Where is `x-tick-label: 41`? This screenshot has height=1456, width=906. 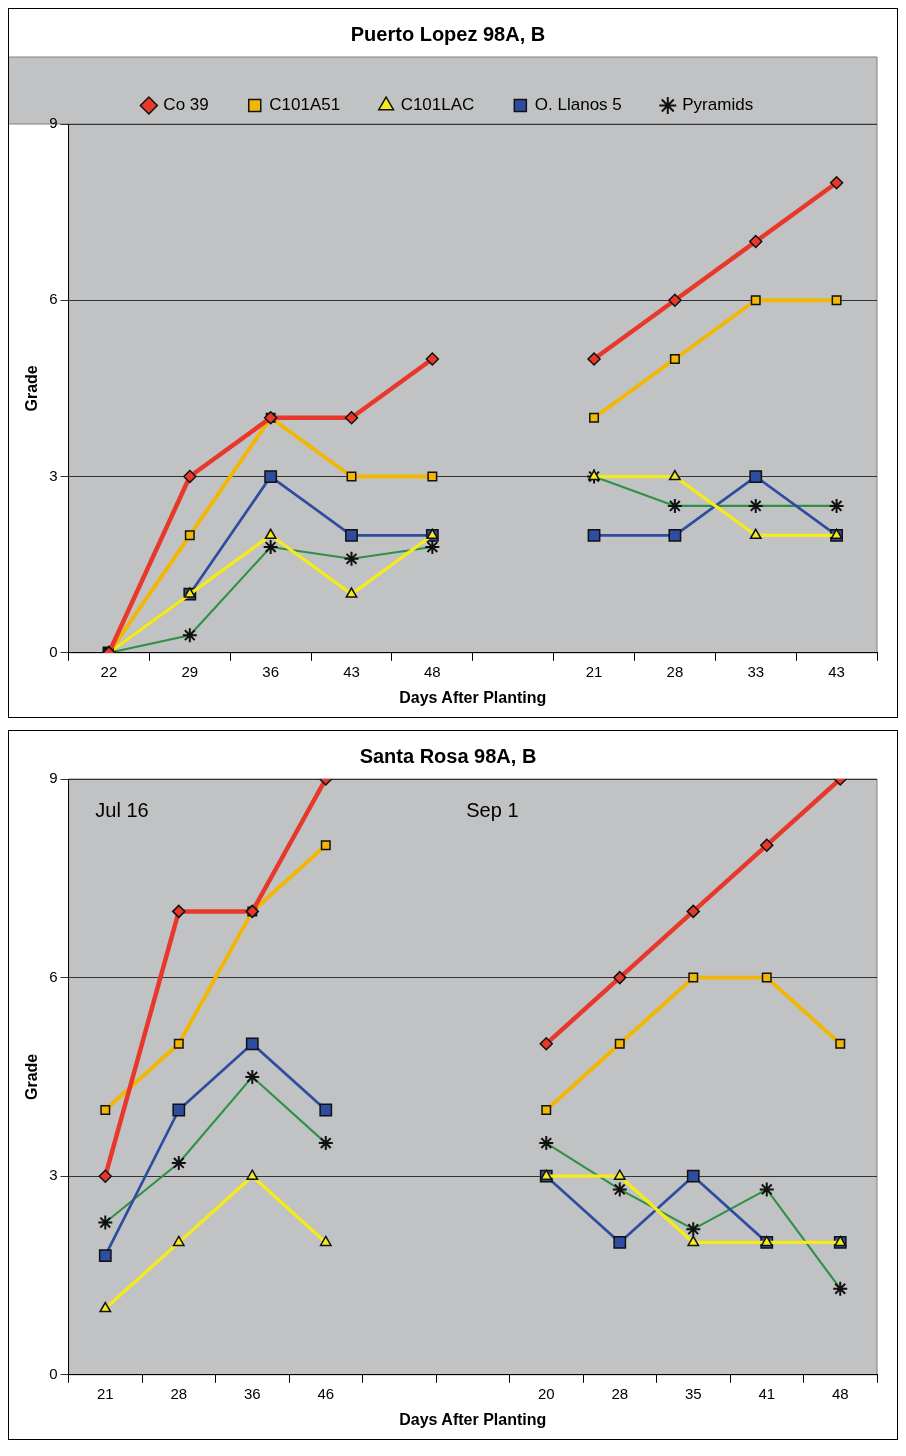 x-tick-label: 41 is located at coordinates (767, 1393).